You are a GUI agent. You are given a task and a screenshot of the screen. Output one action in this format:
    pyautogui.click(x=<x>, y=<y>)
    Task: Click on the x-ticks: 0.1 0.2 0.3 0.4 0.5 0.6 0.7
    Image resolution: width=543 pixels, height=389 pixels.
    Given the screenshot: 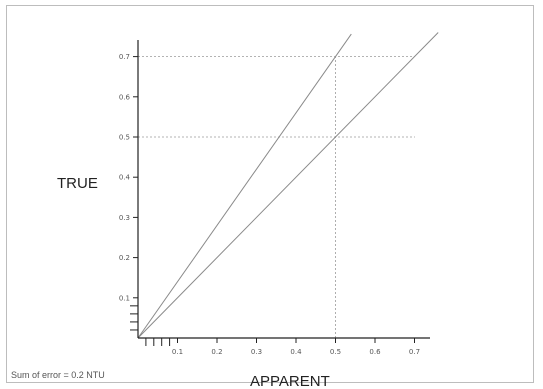 What is the action you would take?
    pyautogui.click(x=296, y=347)
    